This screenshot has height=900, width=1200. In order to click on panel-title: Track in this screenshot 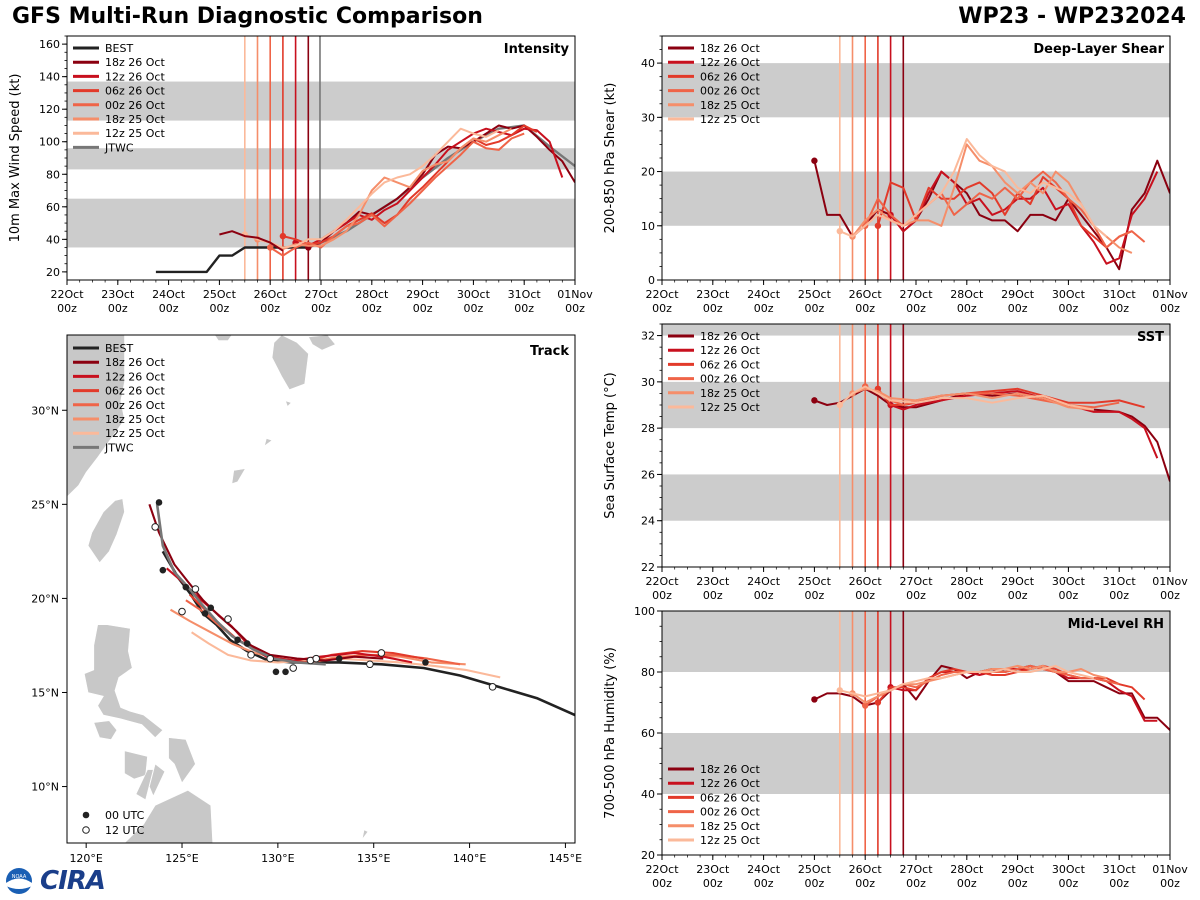, I will do `click(549, 351)`.